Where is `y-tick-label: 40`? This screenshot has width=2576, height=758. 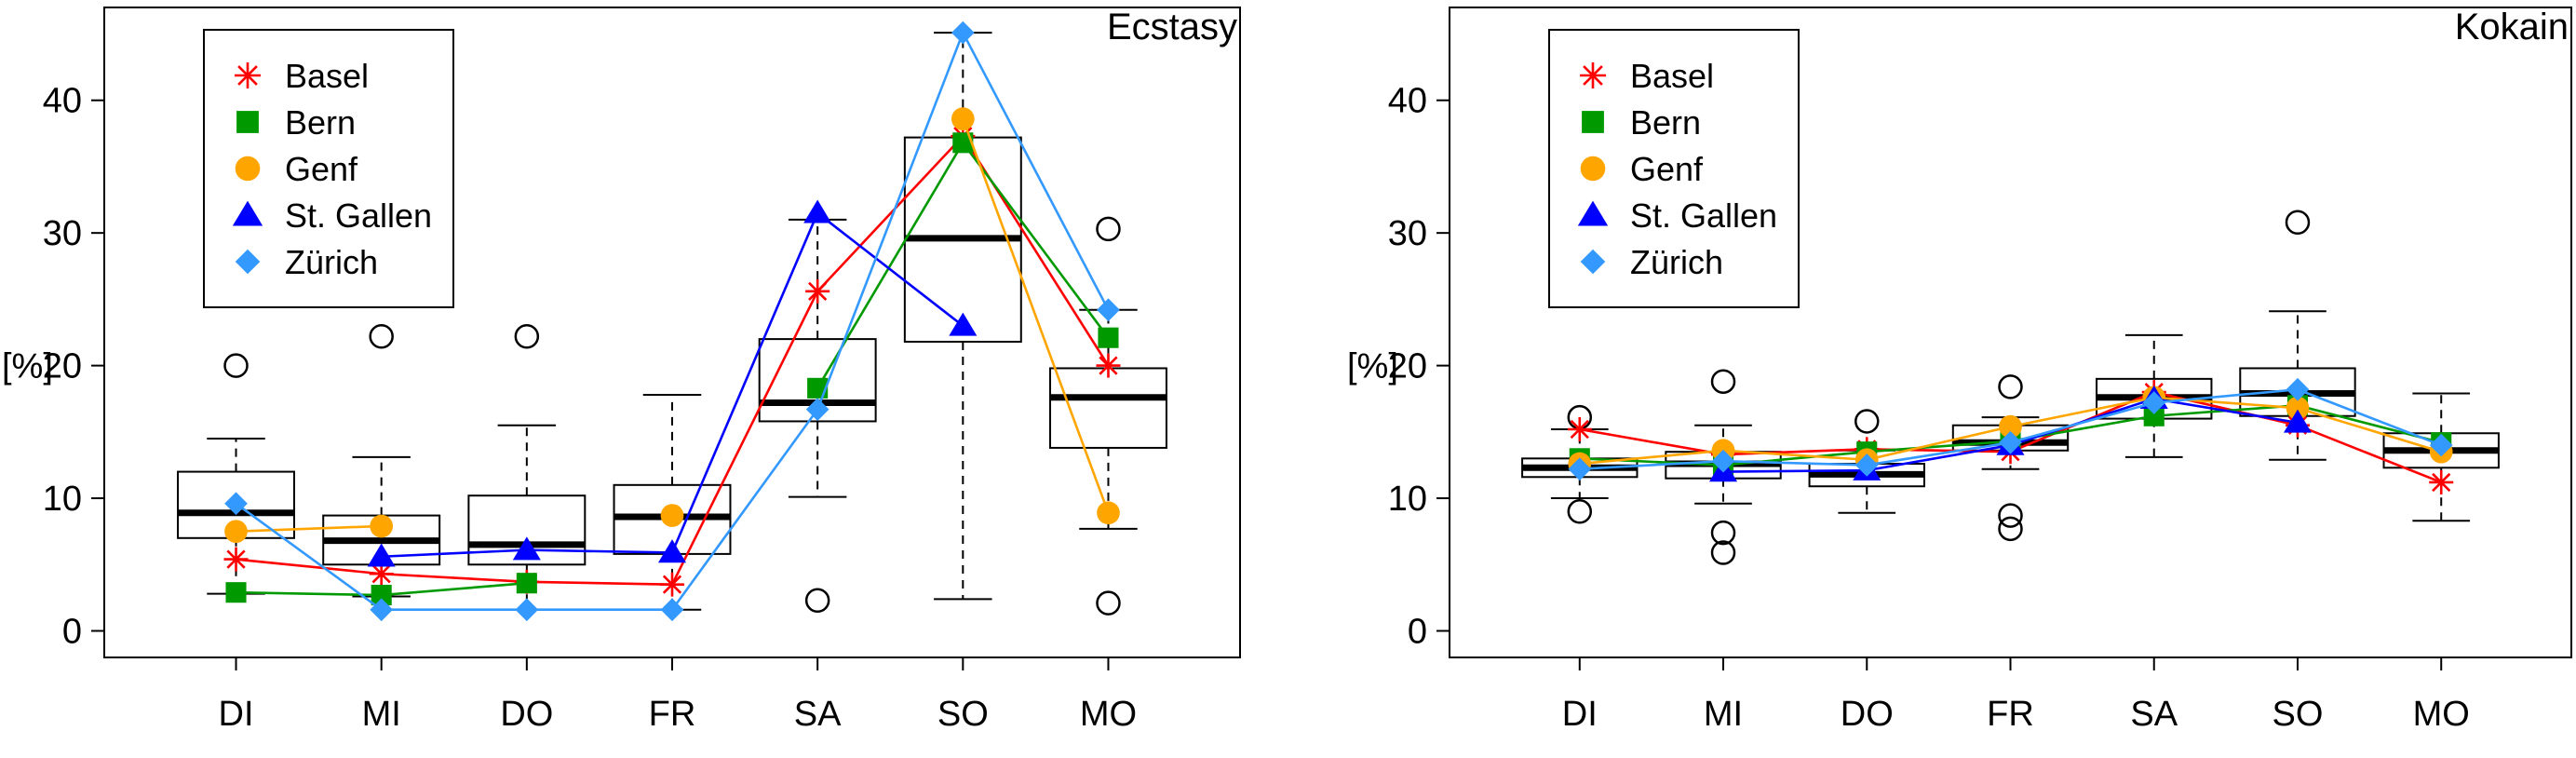
y-tick-label: 40 is located at coordinates (1407, 101).